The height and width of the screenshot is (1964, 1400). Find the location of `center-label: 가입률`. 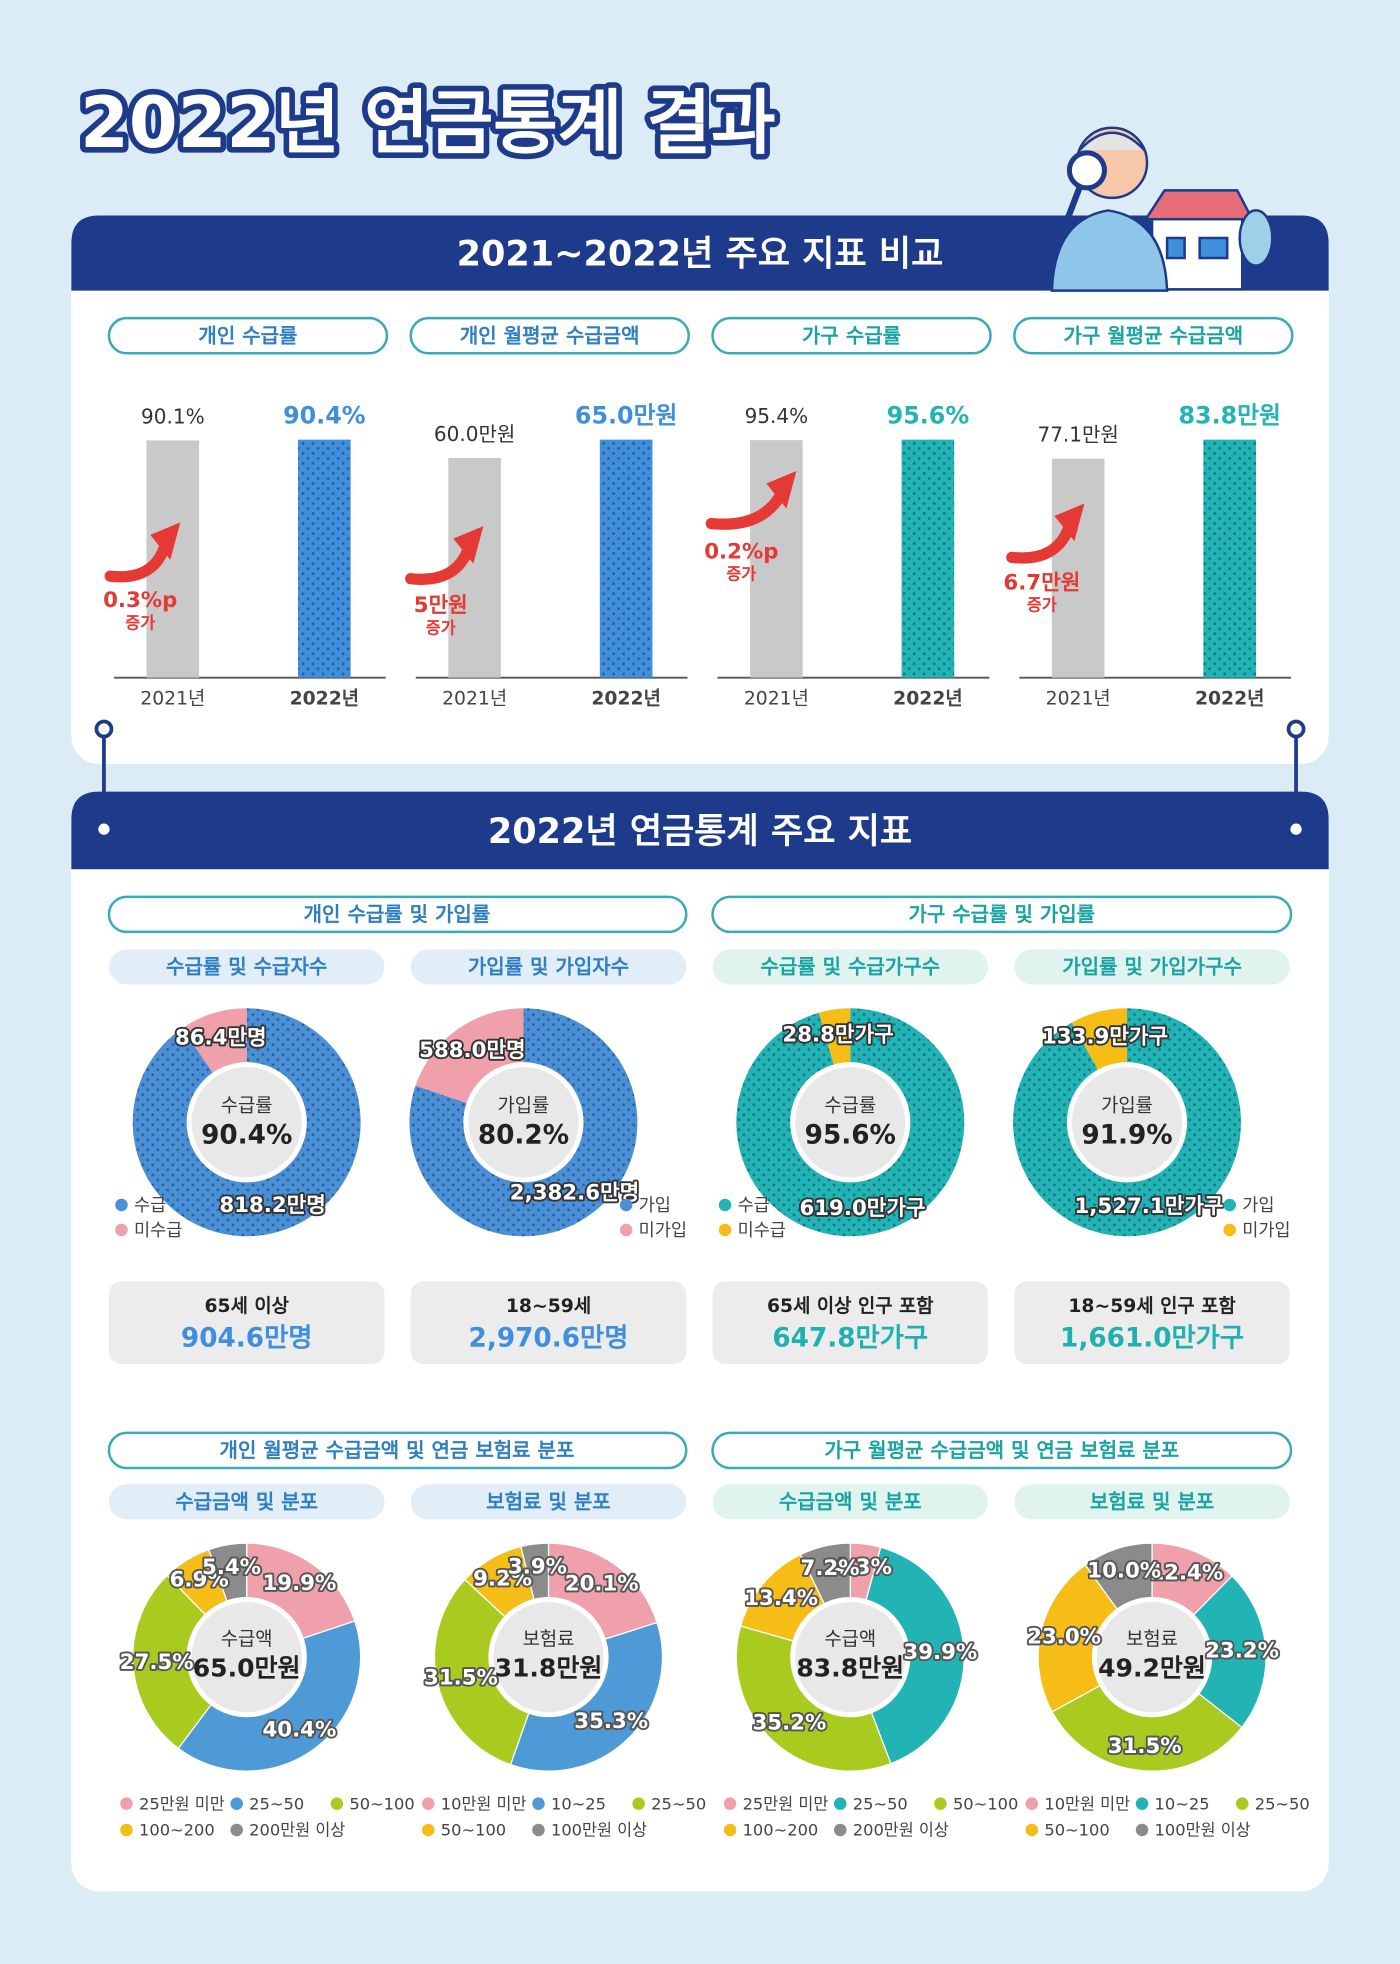

center-label: 가입률 is located at coordinates (1127, 1106).